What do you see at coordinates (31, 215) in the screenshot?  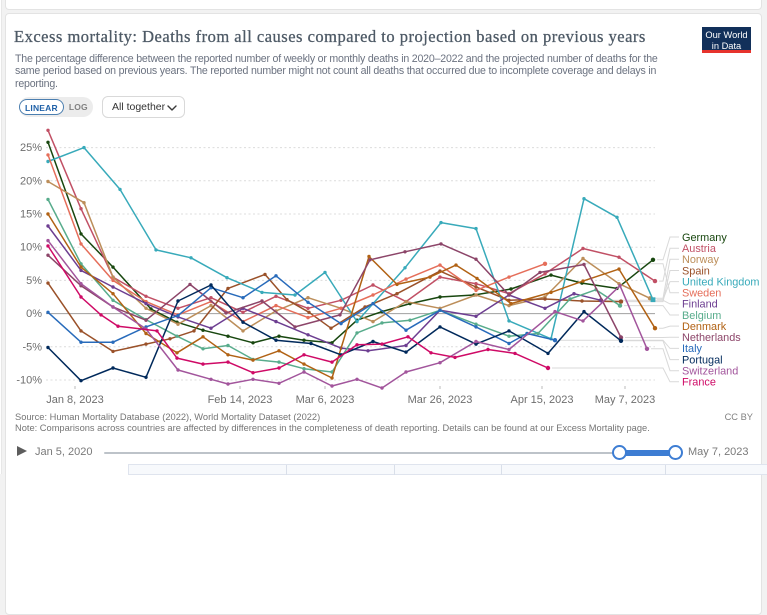 I see `svg-text: 15%` at bounding box center [31, 215].